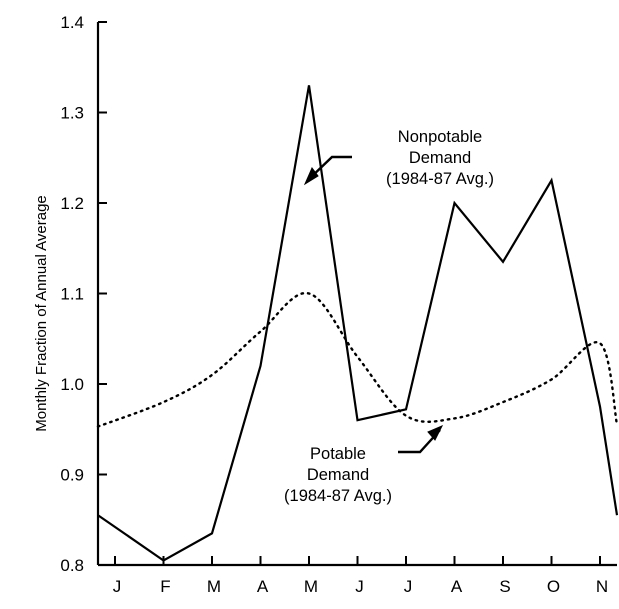 The width and height of the screenshot is (619, 609). Describe the element at coordinates (72, 565) in the screenshot. I see `y-tick-label: 0.8` at that location.